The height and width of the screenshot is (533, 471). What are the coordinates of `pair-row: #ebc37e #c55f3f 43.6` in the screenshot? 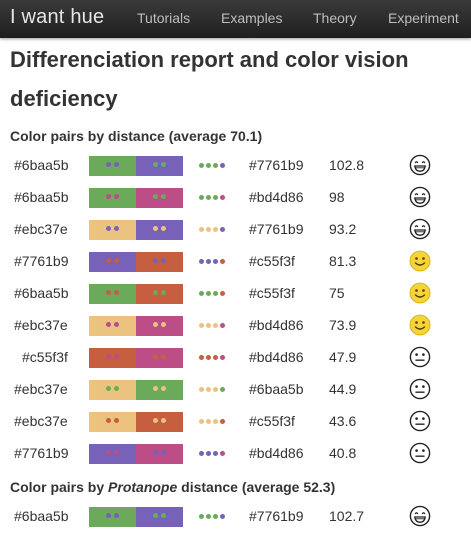 It's located at (235, 422).